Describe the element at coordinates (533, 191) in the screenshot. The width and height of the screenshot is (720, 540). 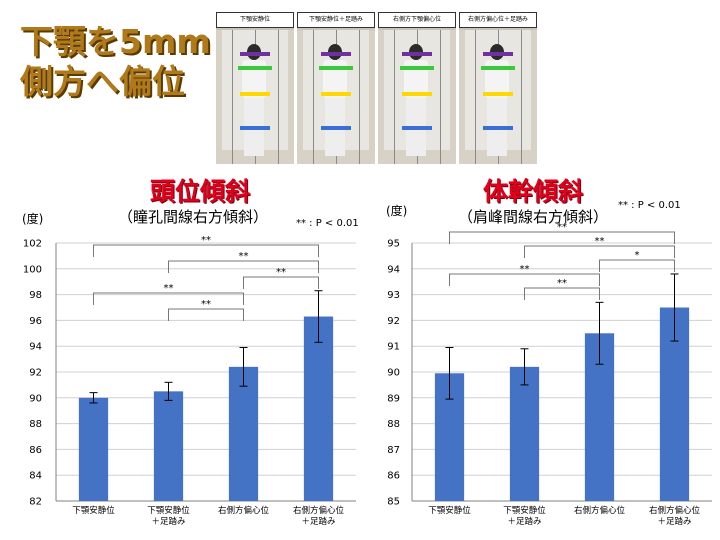
I see `chart-title: 体幹傾斜` at that location.